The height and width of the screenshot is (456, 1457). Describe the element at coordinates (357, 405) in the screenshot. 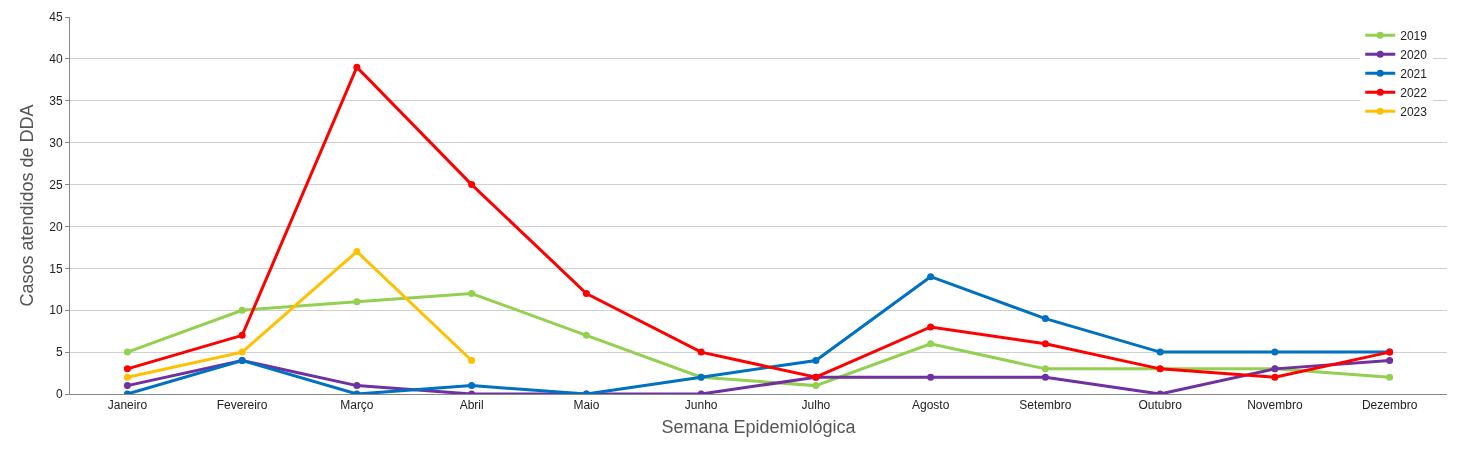

I see `x-tick-label: Março` at that location.